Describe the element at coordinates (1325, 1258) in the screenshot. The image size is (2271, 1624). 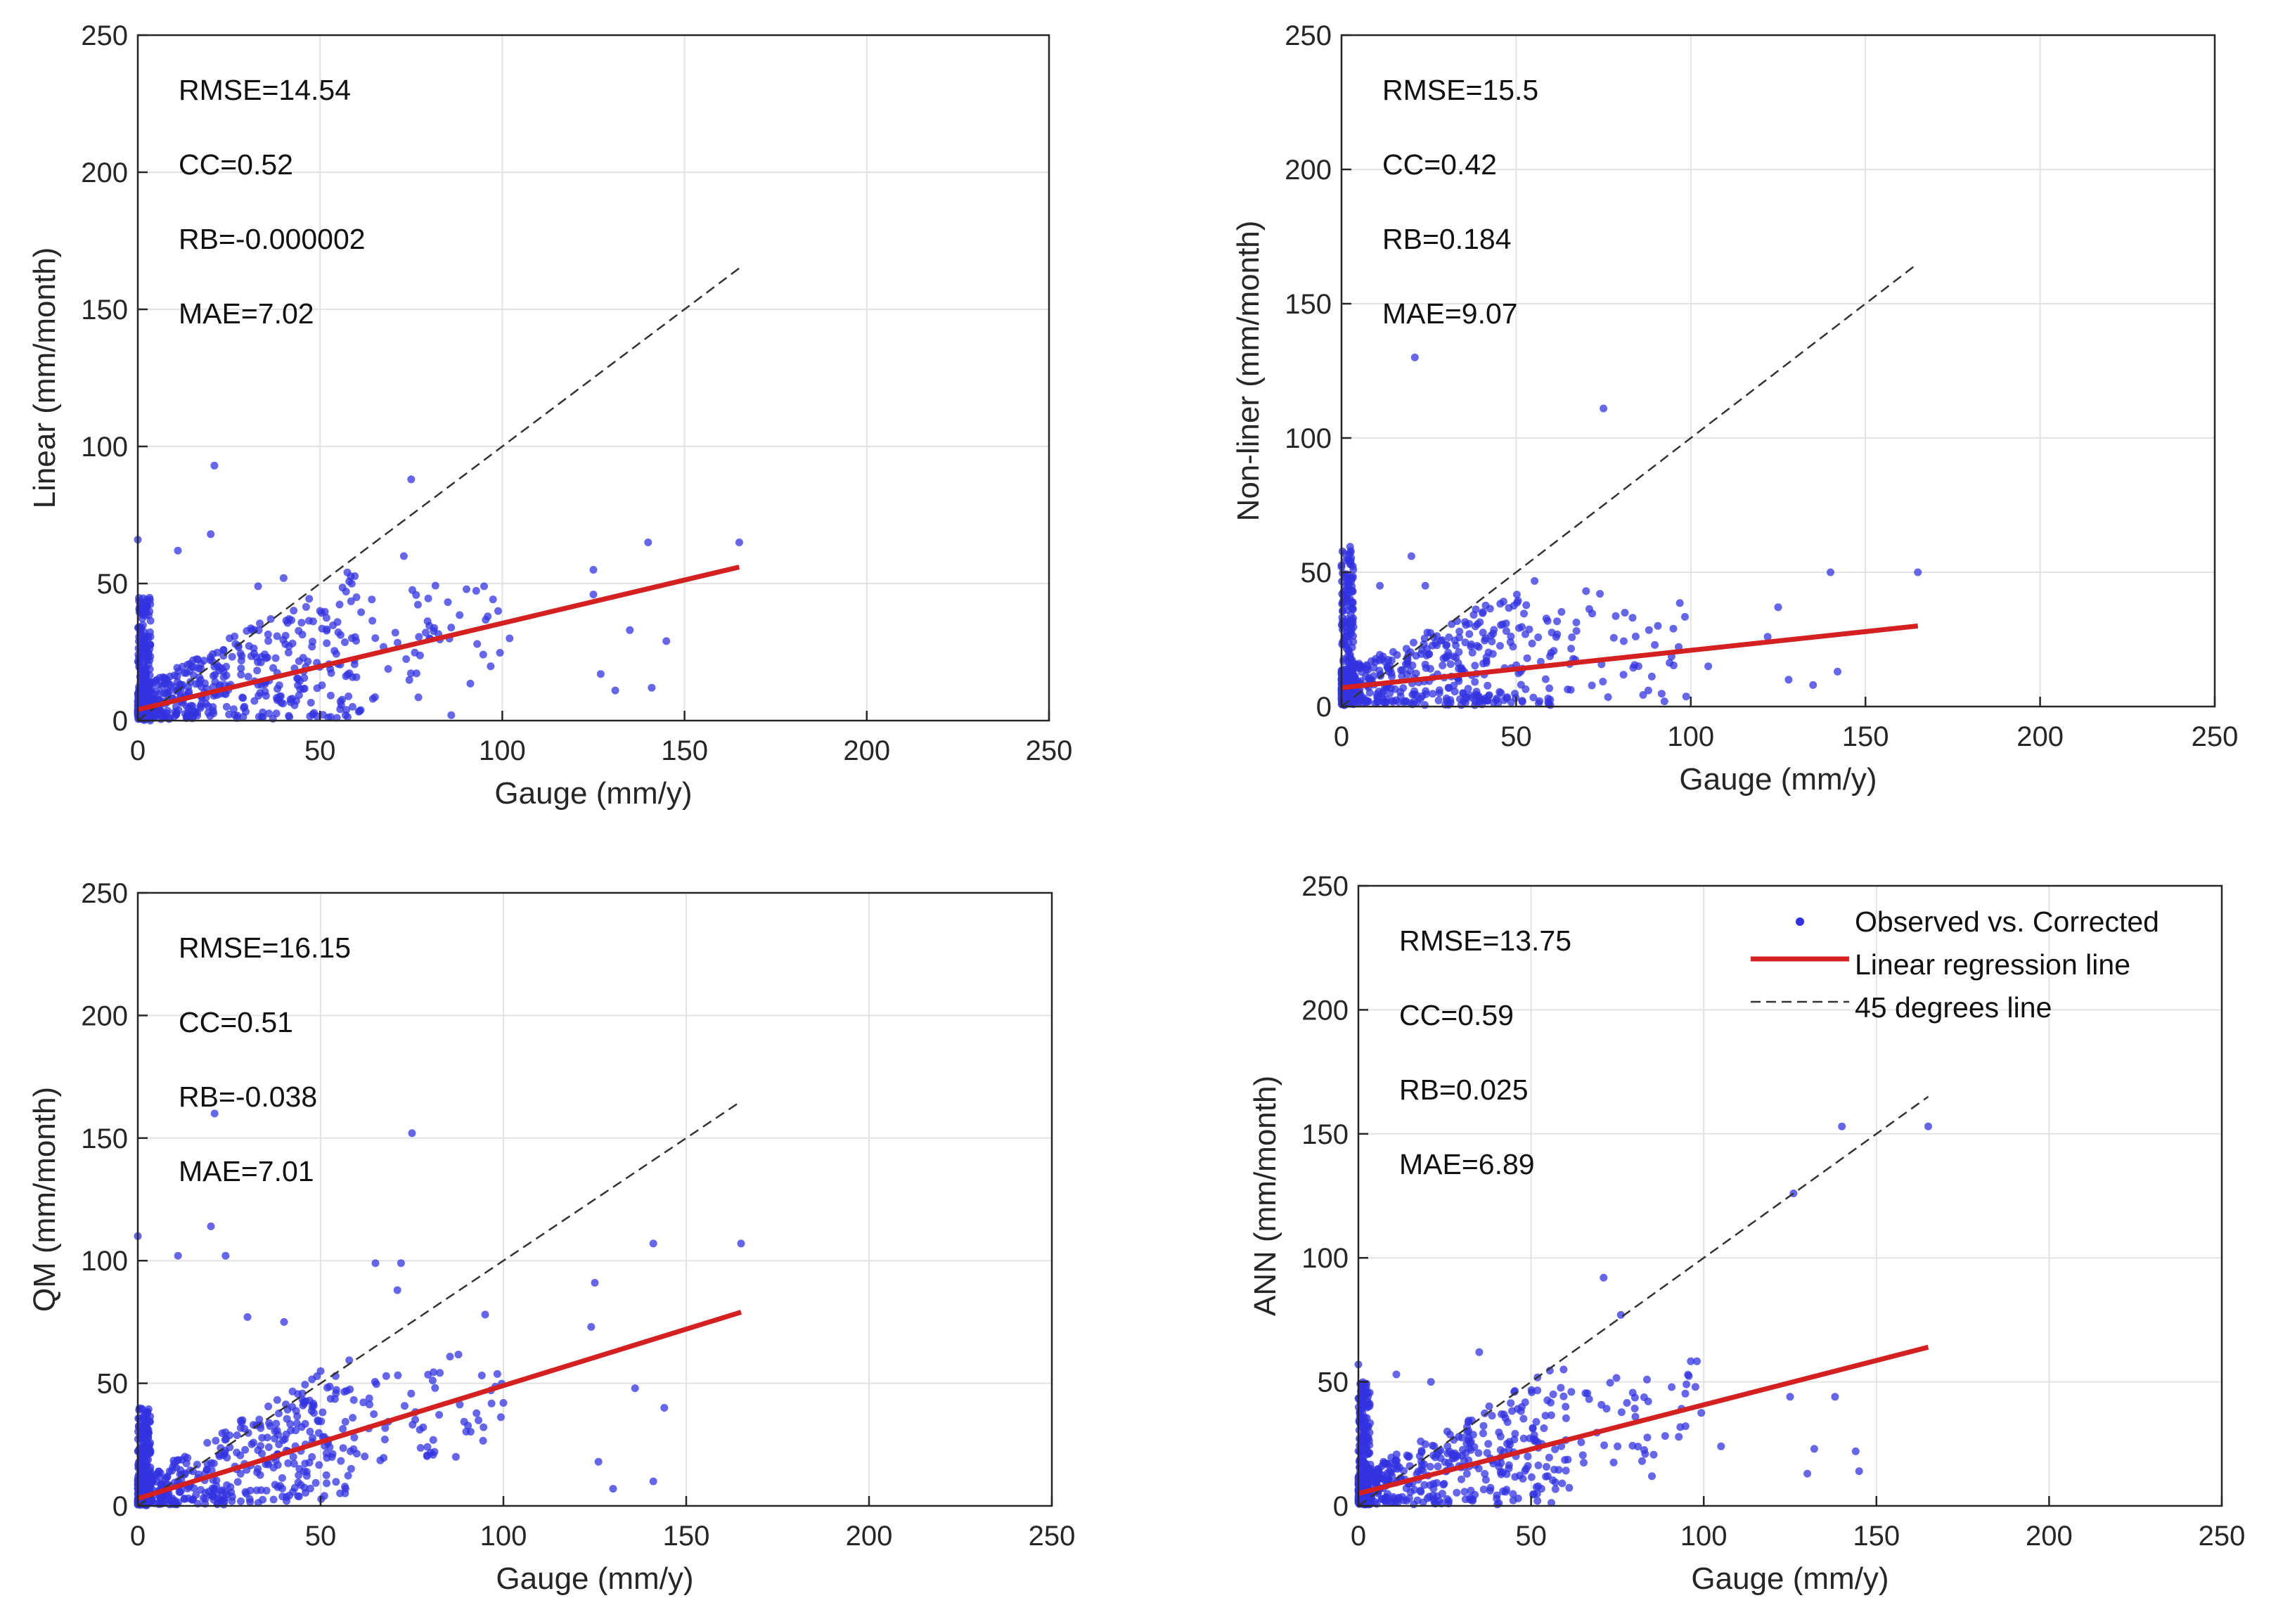
I see `panel-ann-y-tick-label: 100` at that location.